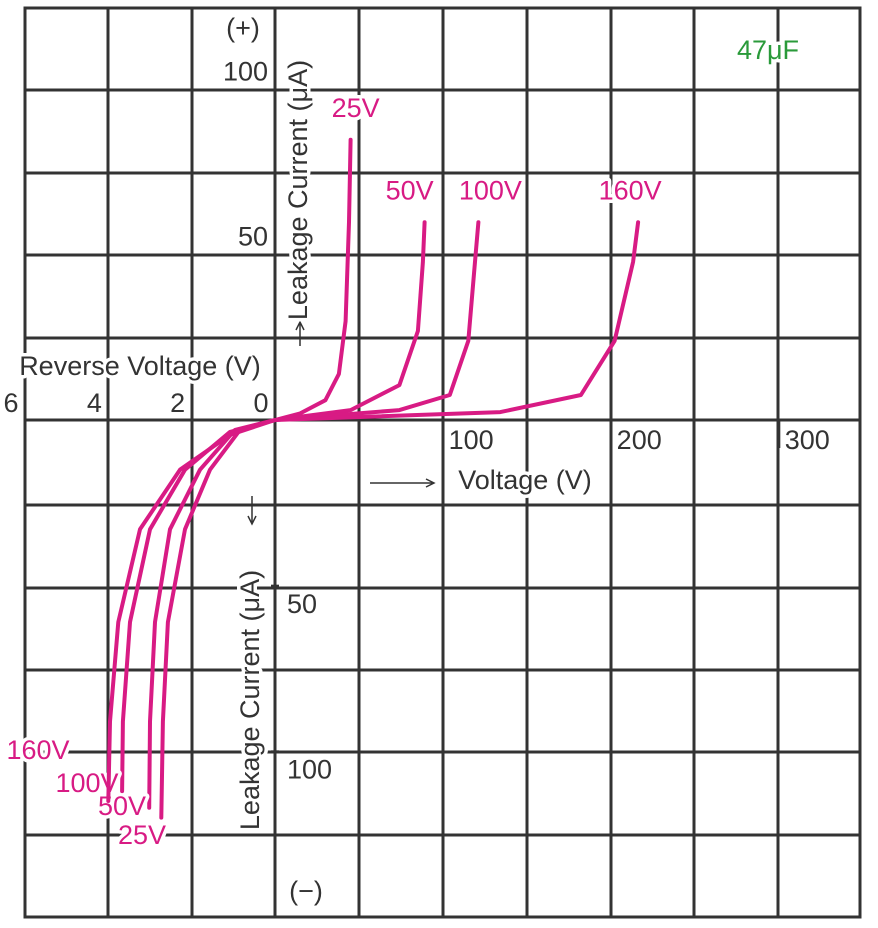 The height and width of the screenshot is (928, 878). Describe the element at coordinates (94, 403) in the screenshot. I see `x-tick-label: 4` at that location.